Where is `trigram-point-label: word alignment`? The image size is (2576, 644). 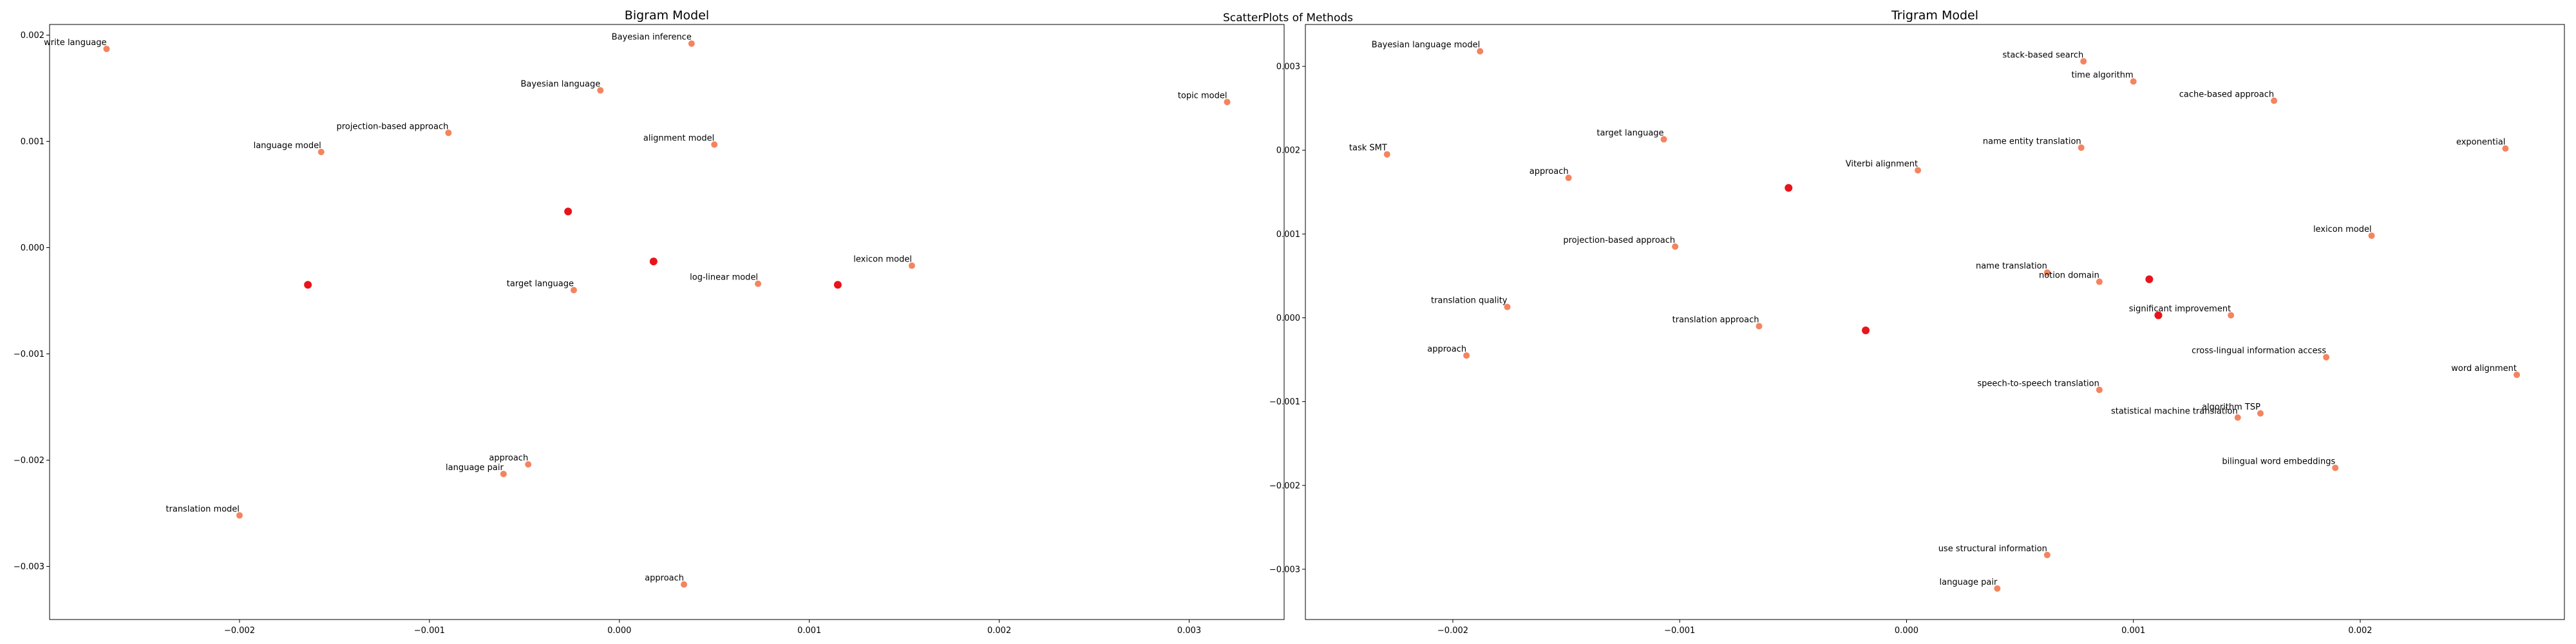 trigram-point-label: word alignment is located at coordinates (2484, 369).